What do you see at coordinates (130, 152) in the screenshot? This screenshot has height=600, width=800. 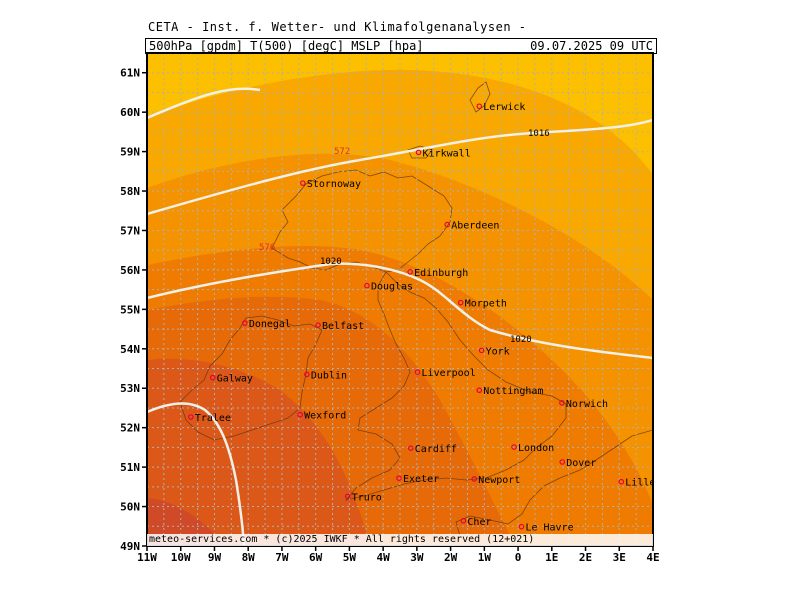 I see `y-tick-label: 59N` at bounding box center [130, 152].